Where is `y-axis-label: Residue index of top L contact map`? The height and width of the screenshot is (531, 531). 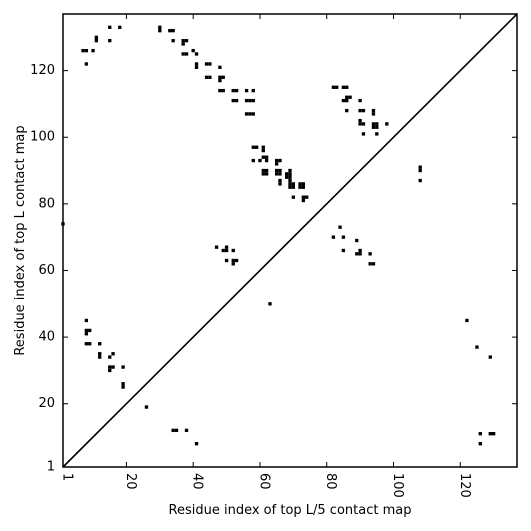 y-axis-label: Residue index of top L contact map is located at coordinates (20, 240).